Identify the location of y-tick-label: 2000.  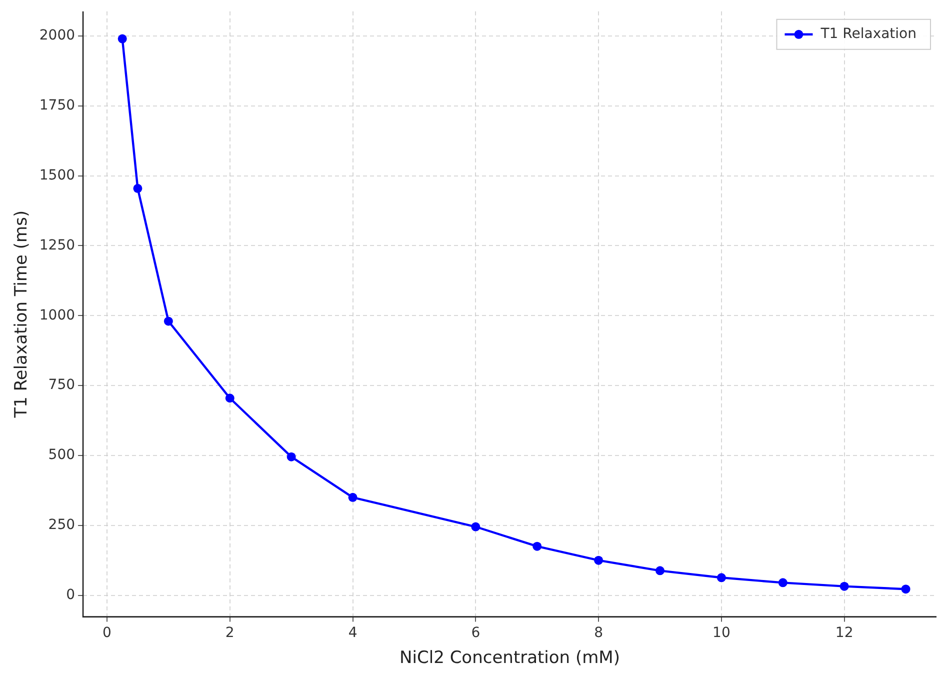
(57, 36).